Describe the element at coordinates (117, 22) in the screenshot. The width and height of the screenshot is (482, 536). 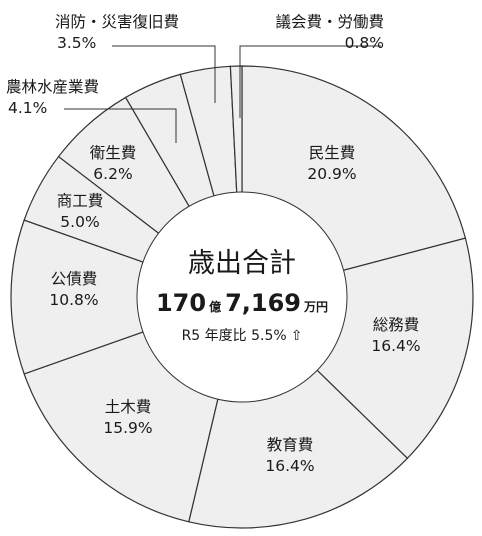
I see `slice-name-8: 消防・災害復旧費` at that location.